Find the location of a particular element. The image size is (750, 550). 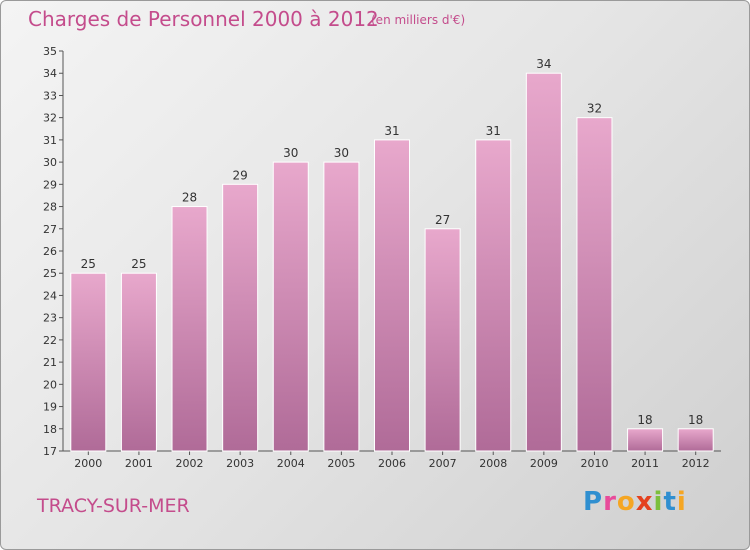

bar-value-label: 27 is located at coordinates (442, 220).